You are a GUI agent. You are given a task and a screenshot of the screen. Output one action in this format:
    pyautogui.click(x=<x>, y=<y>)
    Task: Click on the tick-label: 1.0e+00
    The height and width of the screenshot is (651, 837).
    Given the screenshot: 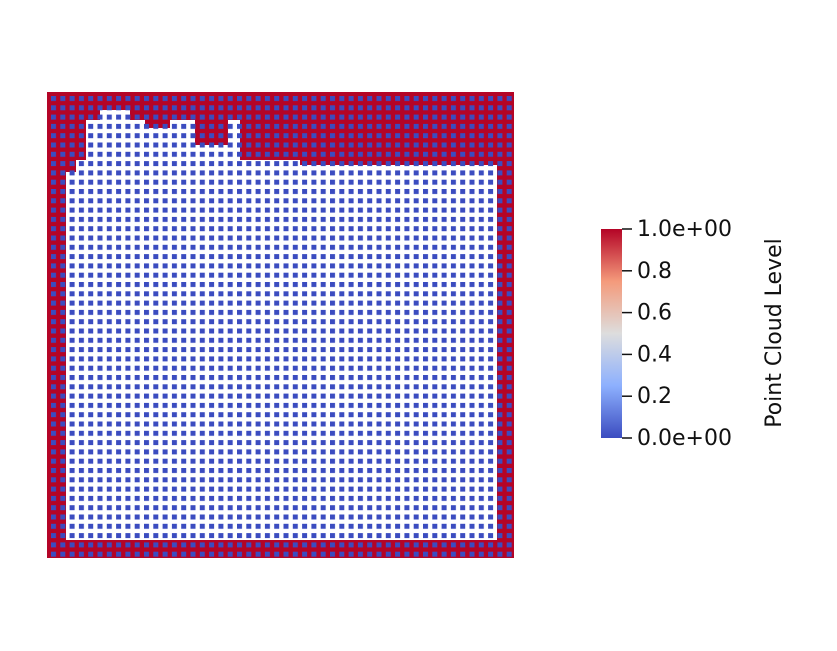 What is the action you would take?
    pyautogui.click(x=684, y=229)
    